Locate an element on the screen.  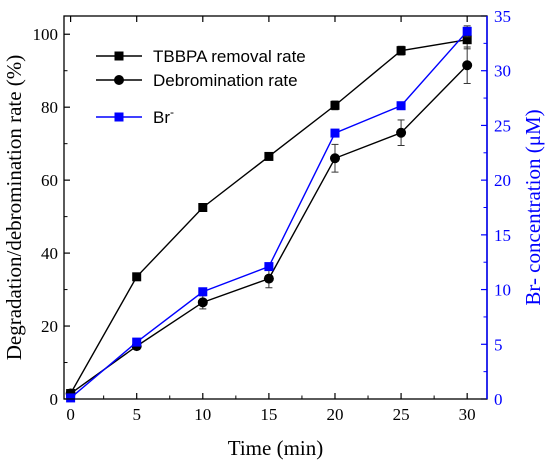
legend: TBBPA removal rate Debromination rate Br- is located at coordinates (201, 87).